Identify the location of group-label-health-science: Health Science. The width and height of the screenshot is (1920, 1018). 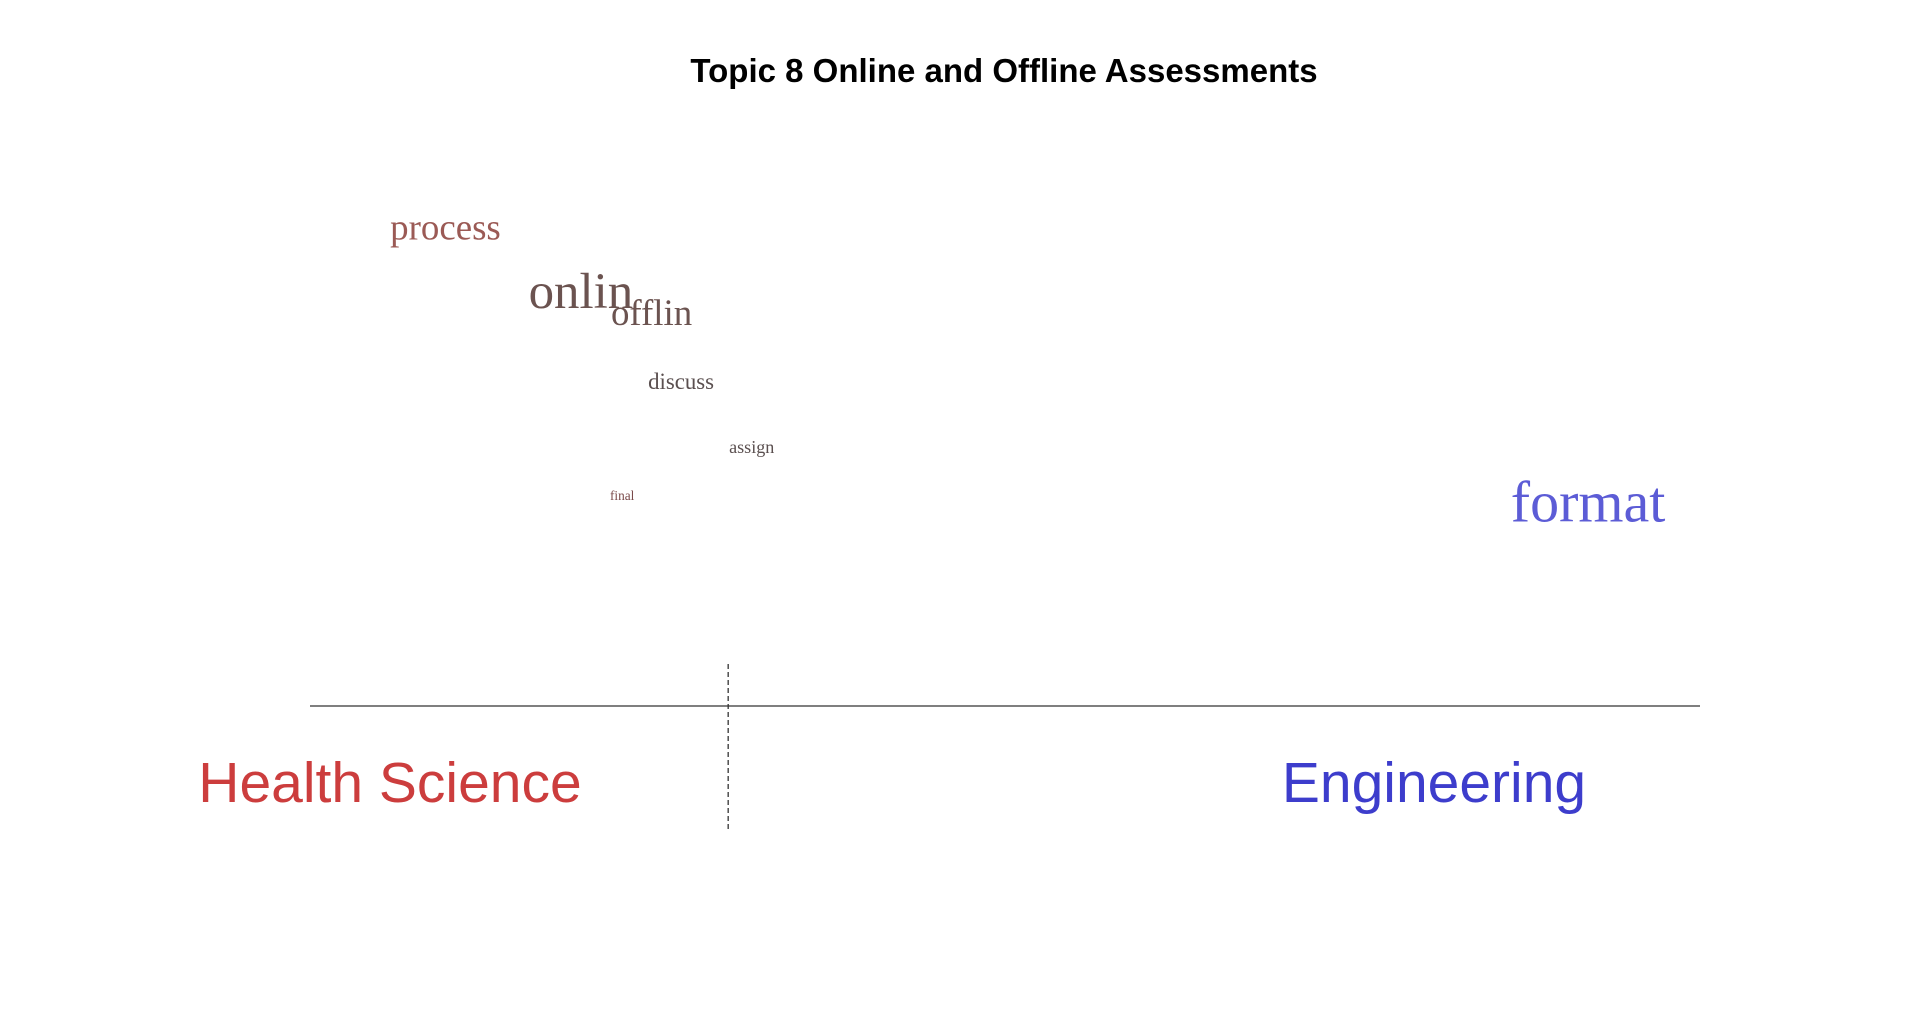
(389, 783).